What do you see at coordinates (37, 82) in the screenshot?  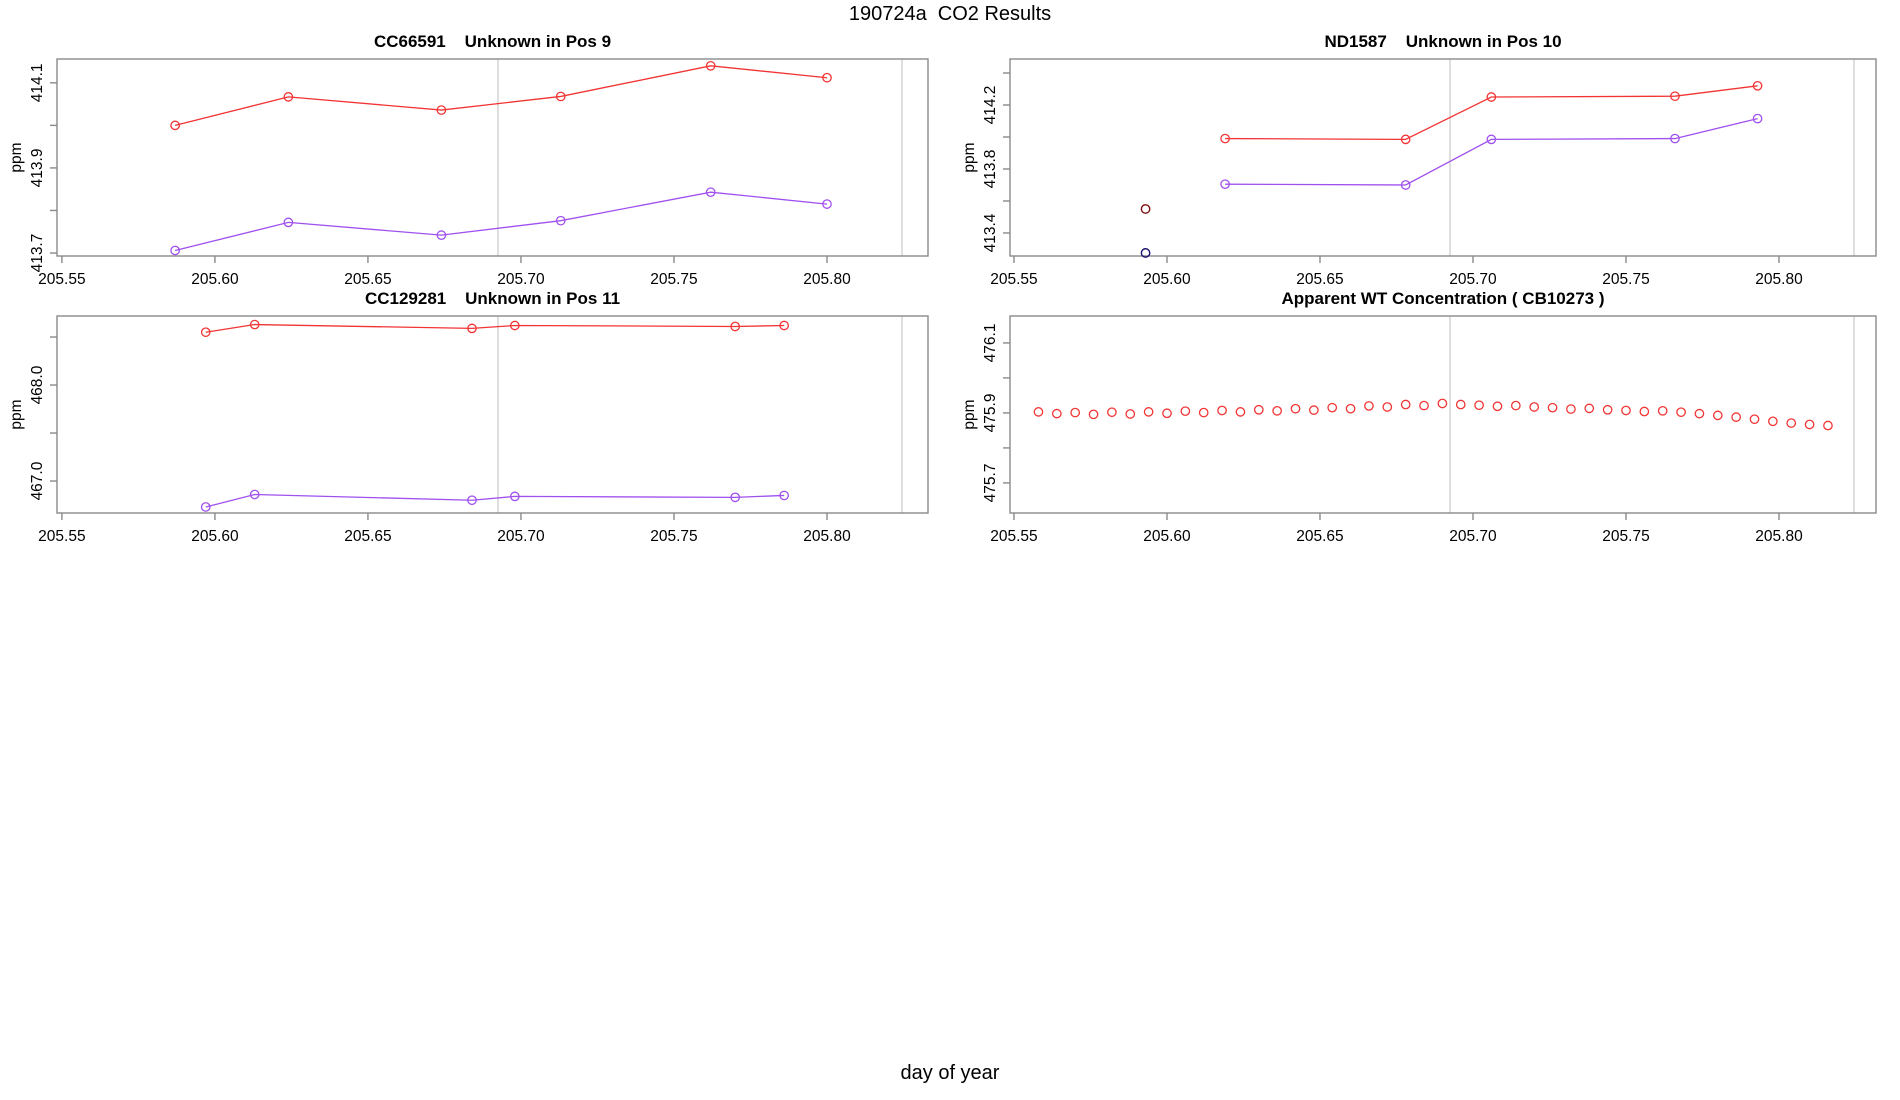 I see `y-tick-label: 414.1` at bounding box center [37, 82].